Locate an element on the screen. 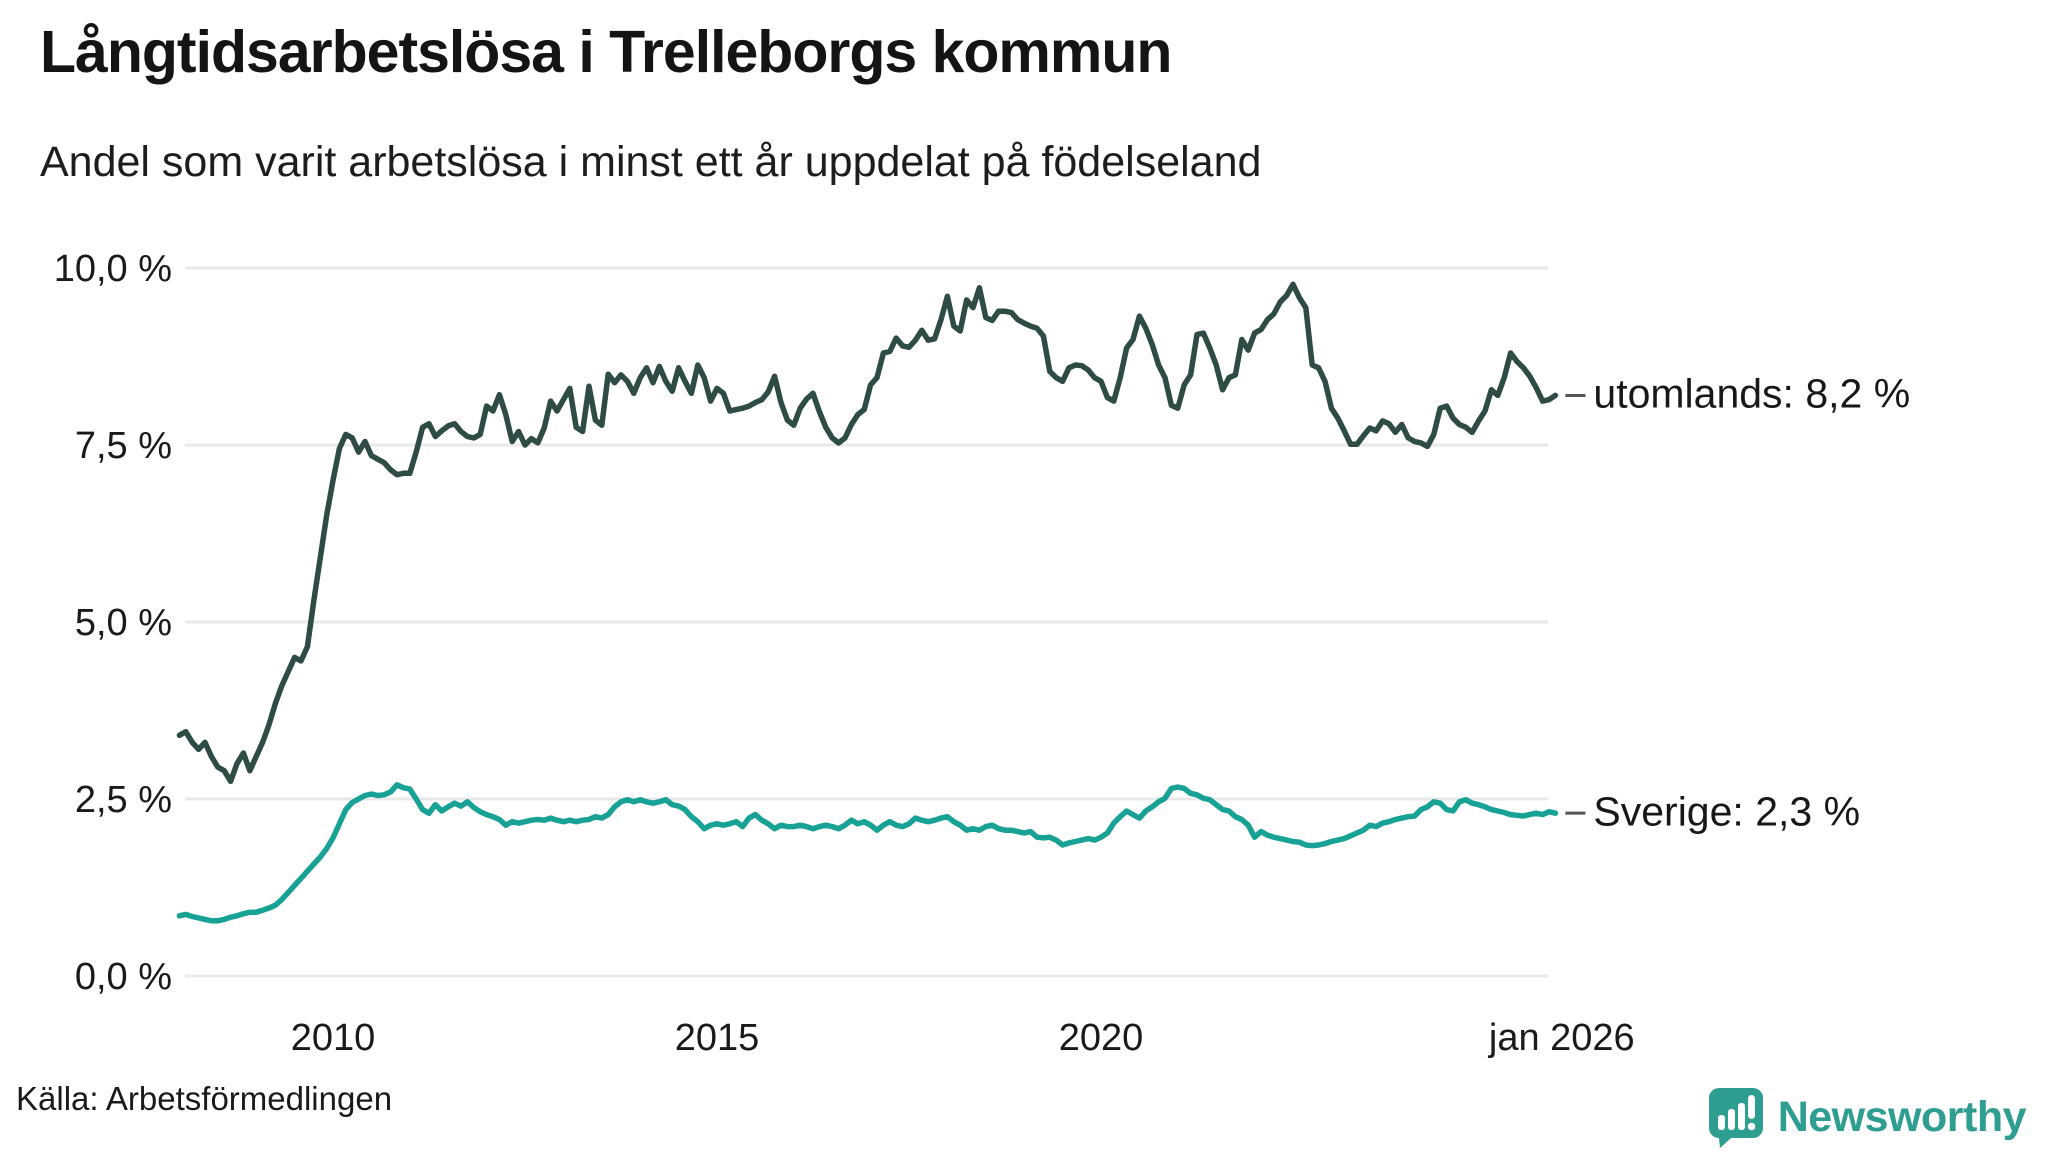  page-title: Långtidsarbetslösa i Trelleborgs kommun is located at coordinates (606, 52).